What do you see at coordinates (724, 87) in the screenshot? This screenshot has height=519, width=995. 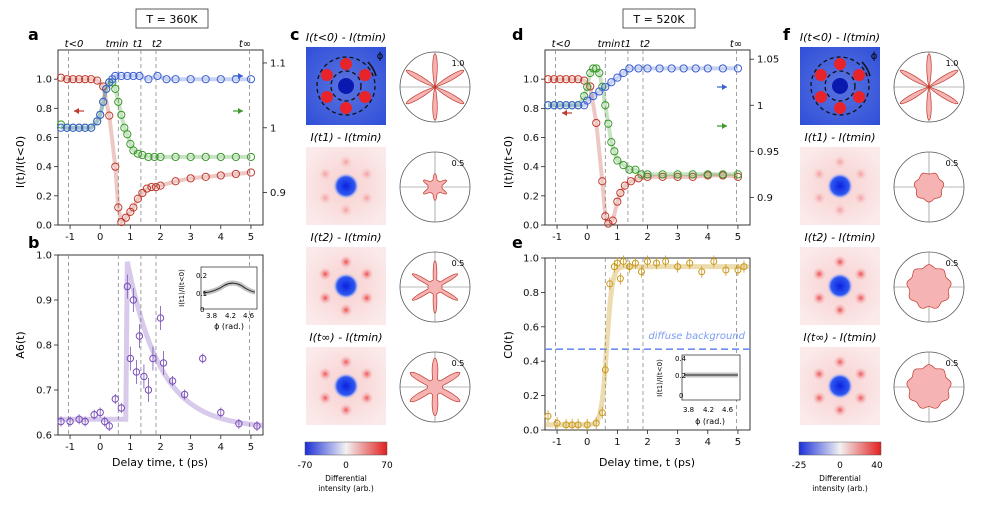 I see `arrow-blue-d-head` at bounding box center [724, 87].